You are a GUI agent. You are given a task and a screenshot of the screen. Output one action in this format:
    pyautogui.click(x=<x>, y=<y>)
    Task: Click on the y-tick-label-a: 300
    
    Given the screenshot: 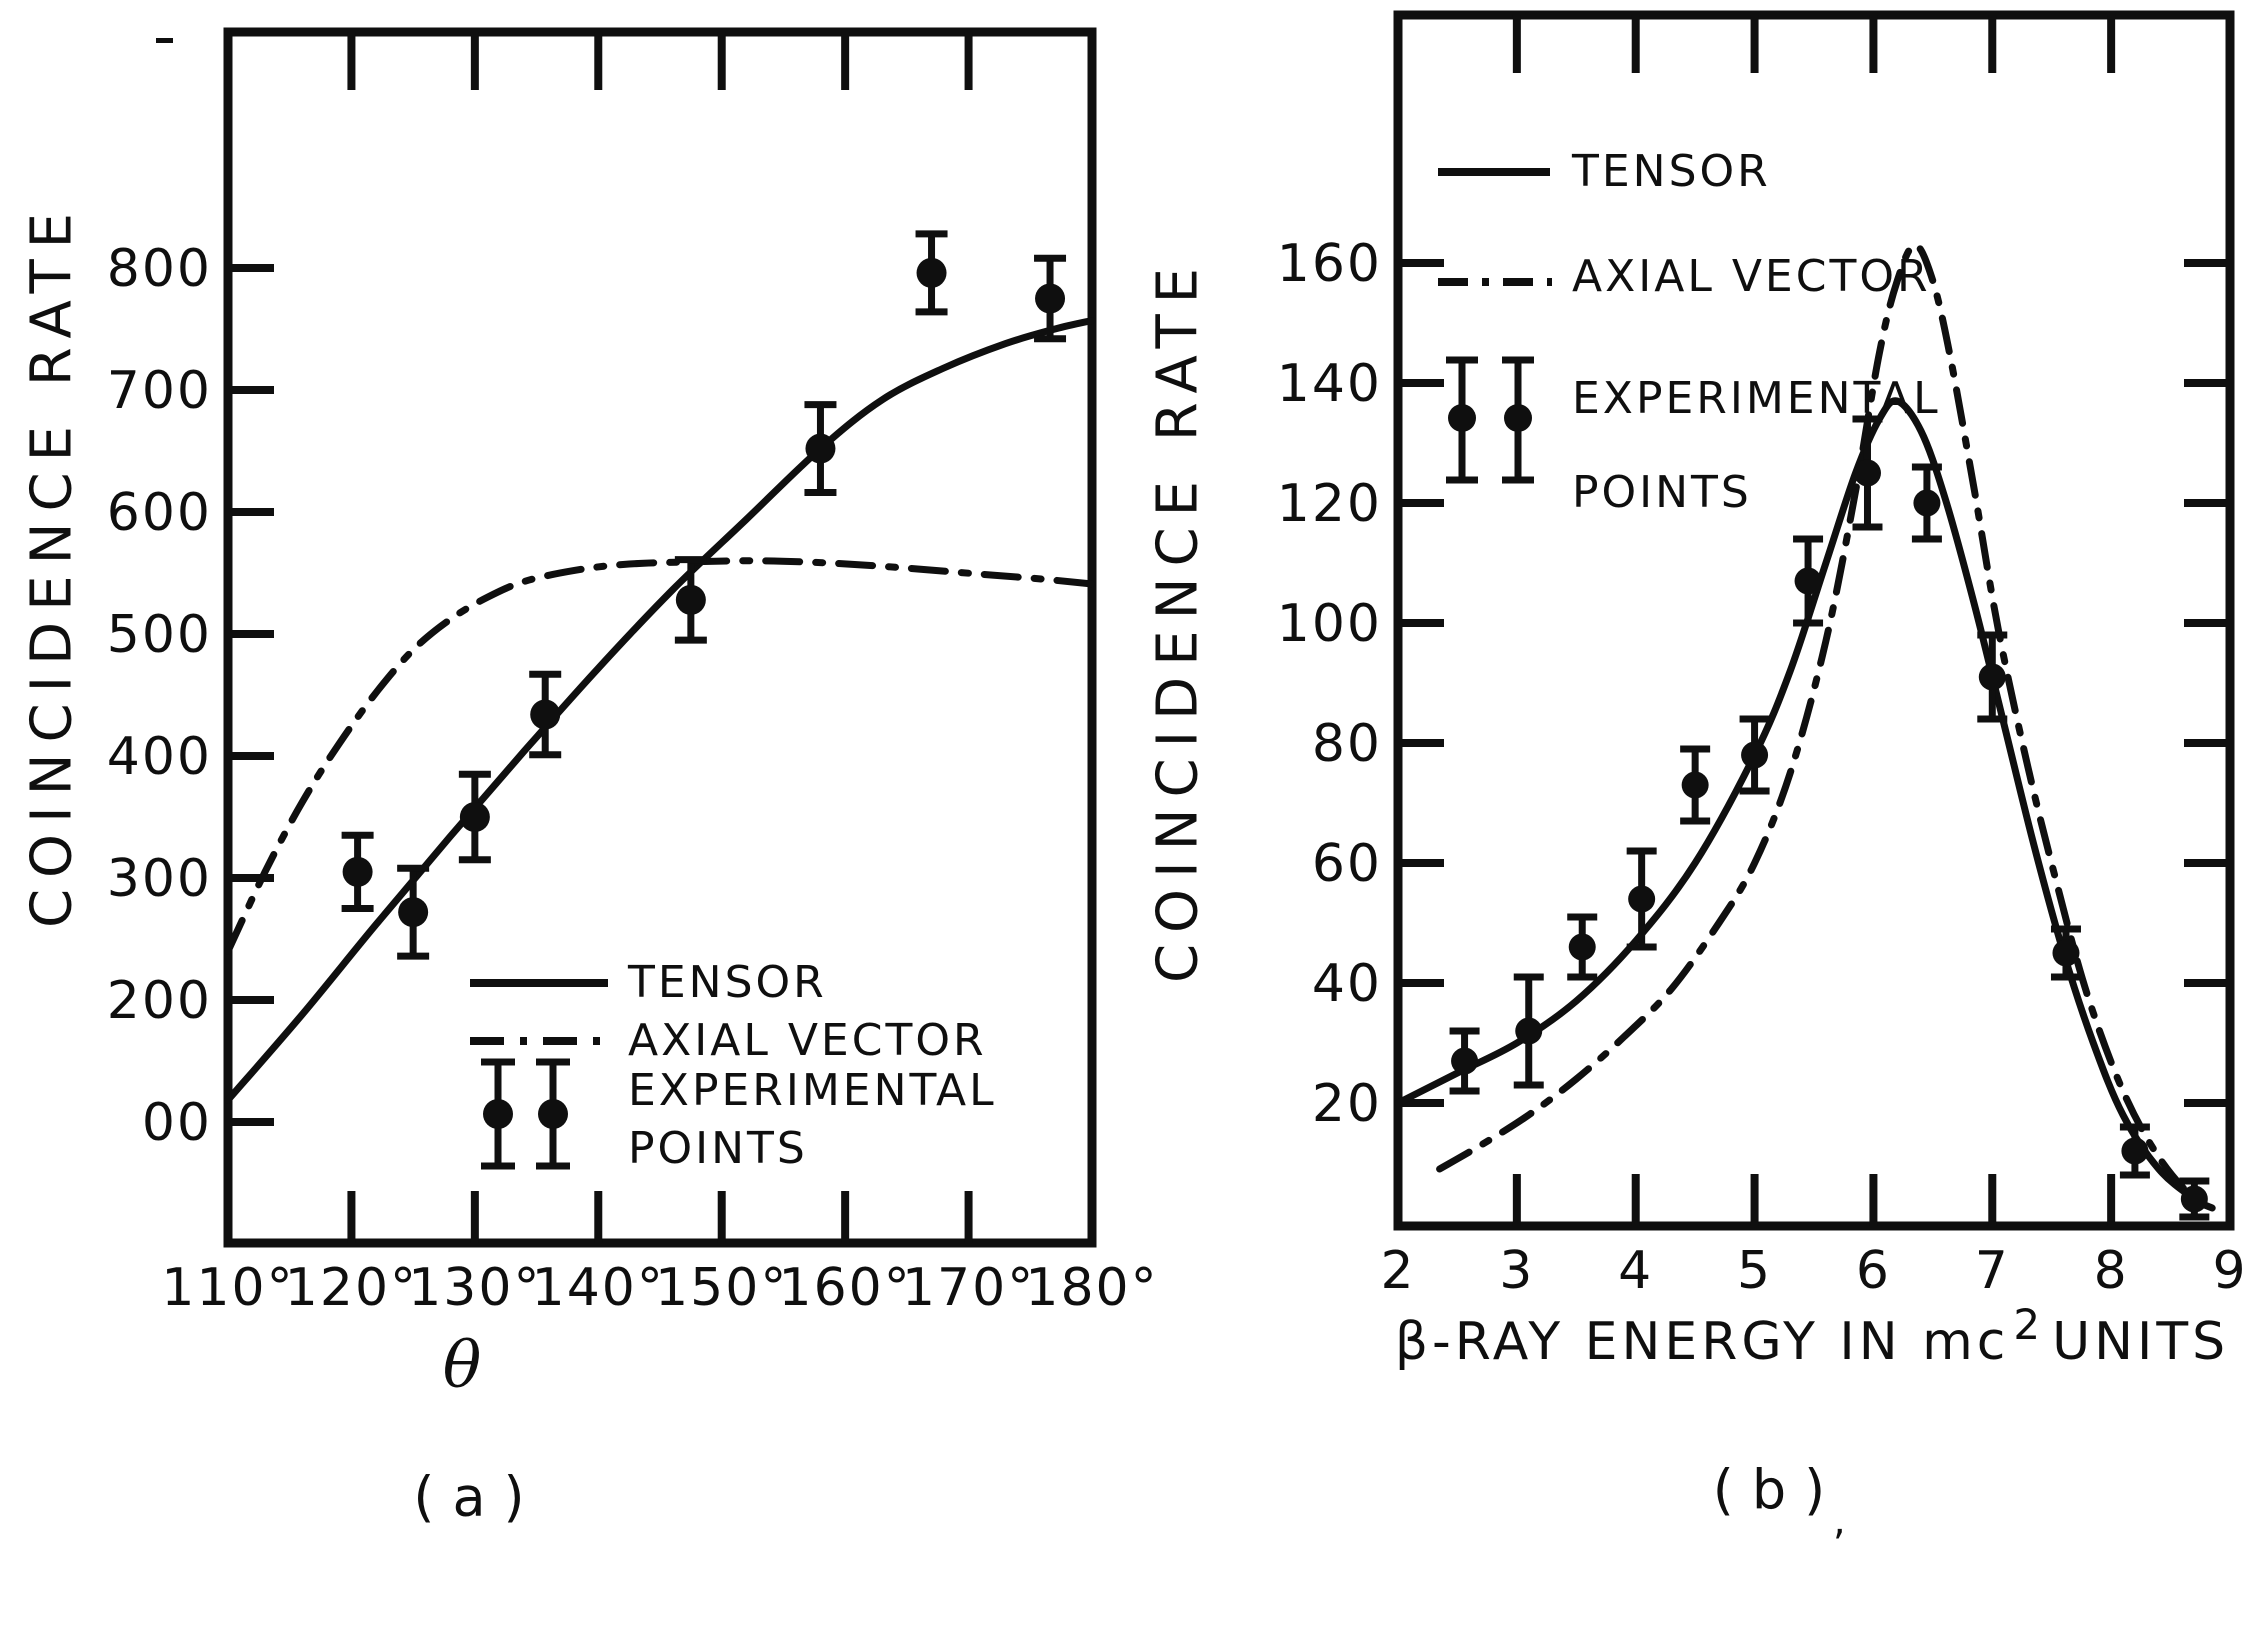 What is the action you would take?
    pyautogui.click(x=159, y=879)
    